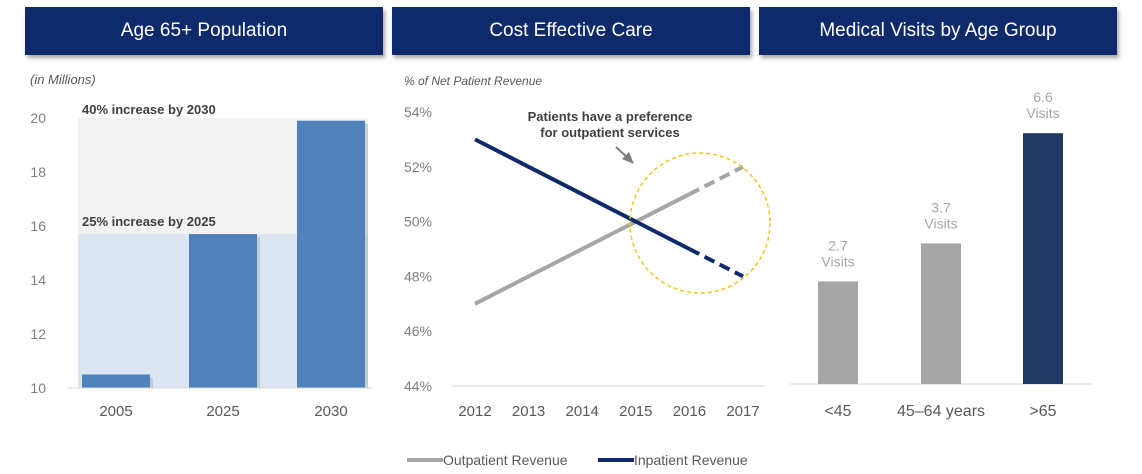  I want to click on x-tick-label: 2025, so click(222, 411).